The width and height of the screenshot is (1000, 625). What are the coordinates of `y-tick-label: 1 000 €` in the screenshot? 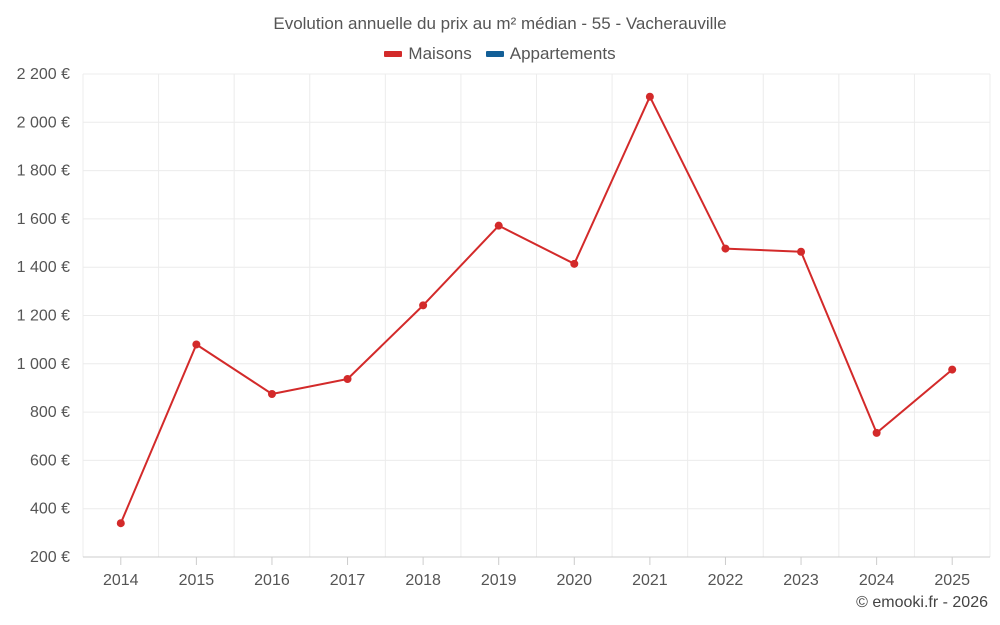 It's located at (43, 364).